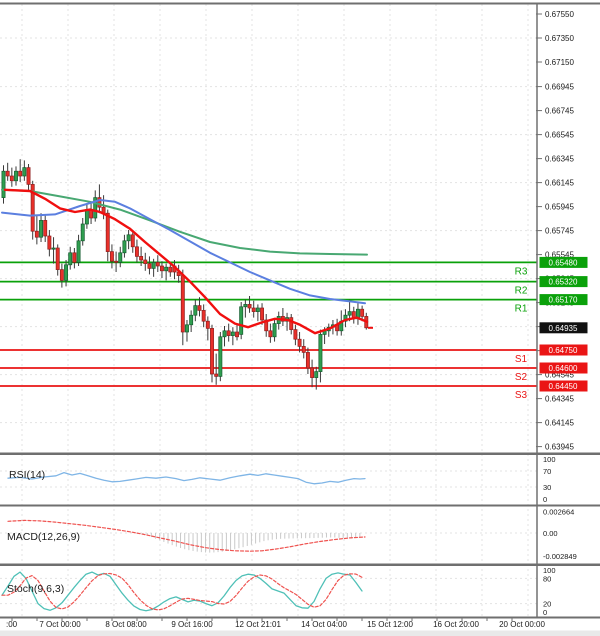 The image size is (600, 636). What do you see at coordinates (563, 262) in the screenshot?
I see `svg-text: 0.65480` at bounding box center [563, 262].